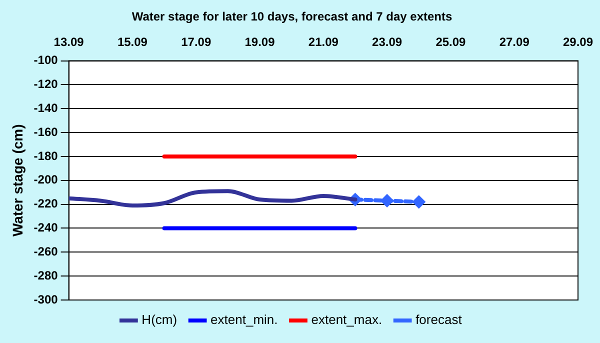 This screenshot has height=343, width=600. I want to click on y-tick-label: -180, so click(46, 155).